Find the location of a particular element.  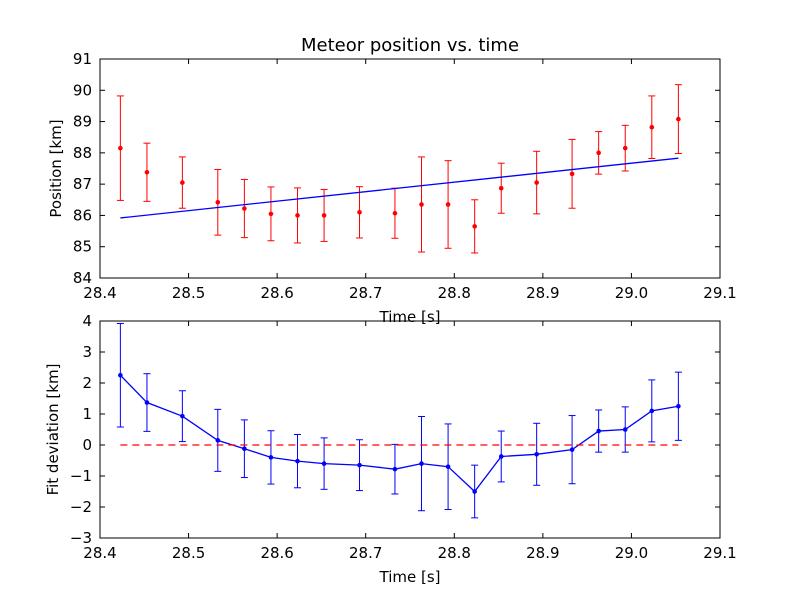

deviation-y-tick-label: 4 is located at coordinates (87, 321).